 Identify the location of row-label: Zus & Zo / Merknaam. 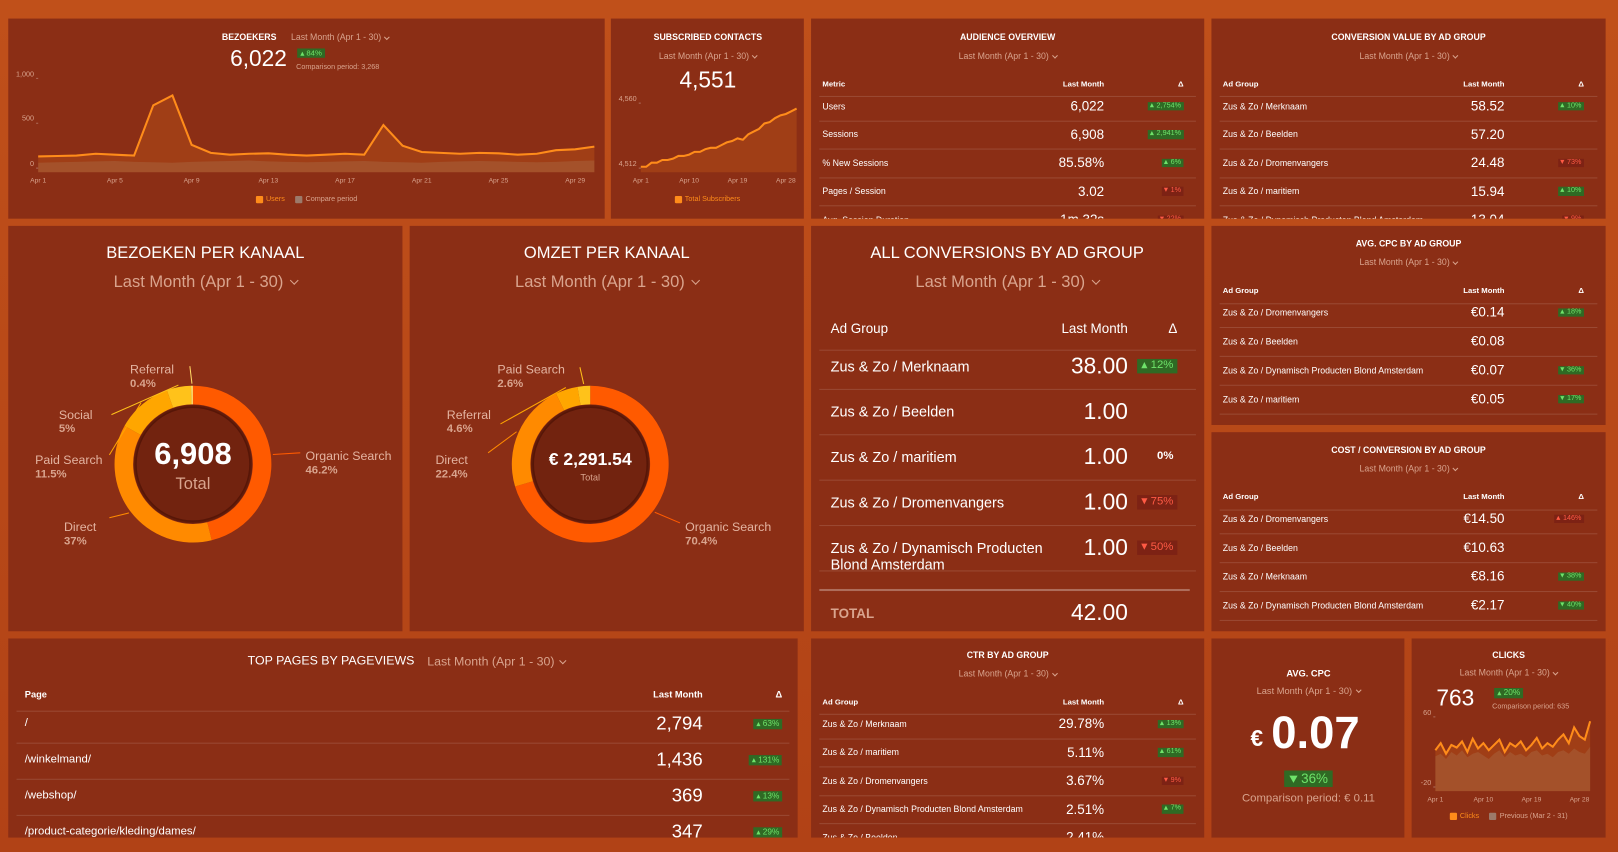
(864, 724).